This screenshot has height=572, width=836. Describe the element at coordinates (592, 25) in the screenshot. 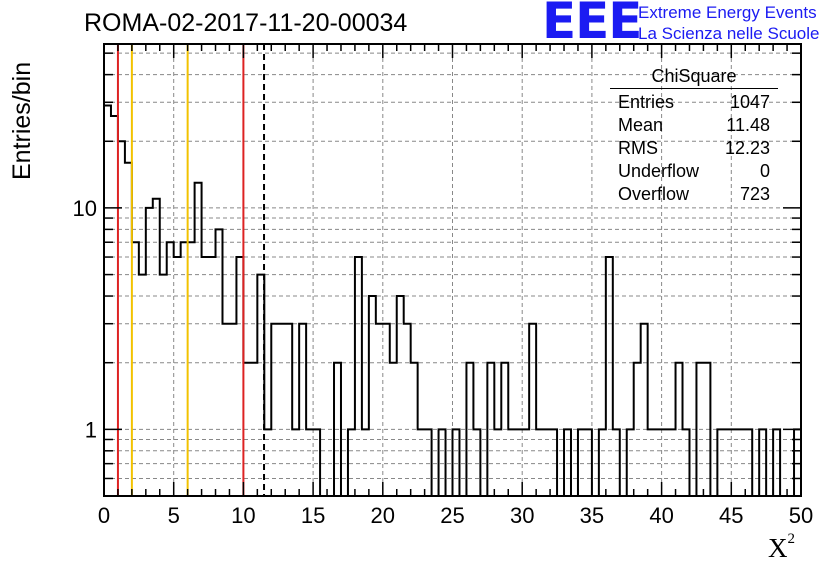

I see `logo-mark: EEE` at that location.